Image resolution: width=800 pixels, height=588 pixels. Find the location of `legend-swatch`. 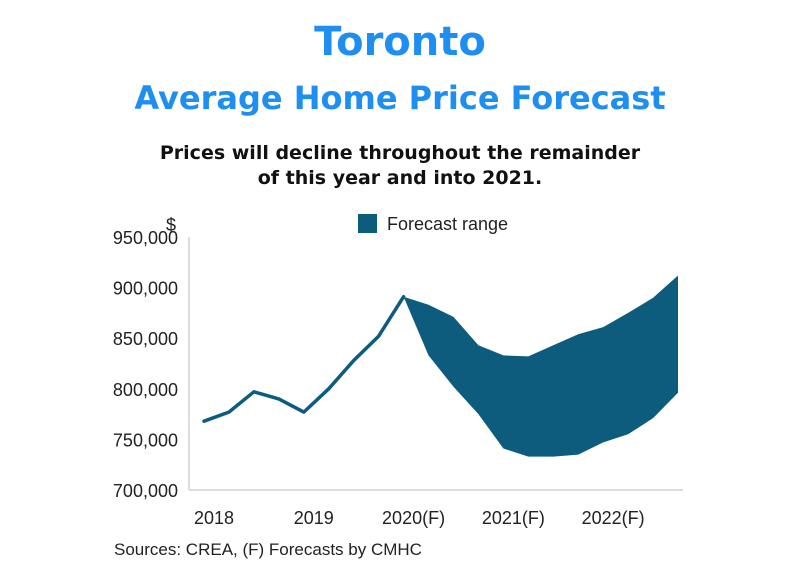

legend-swatch is located at coordinates (367, 223).